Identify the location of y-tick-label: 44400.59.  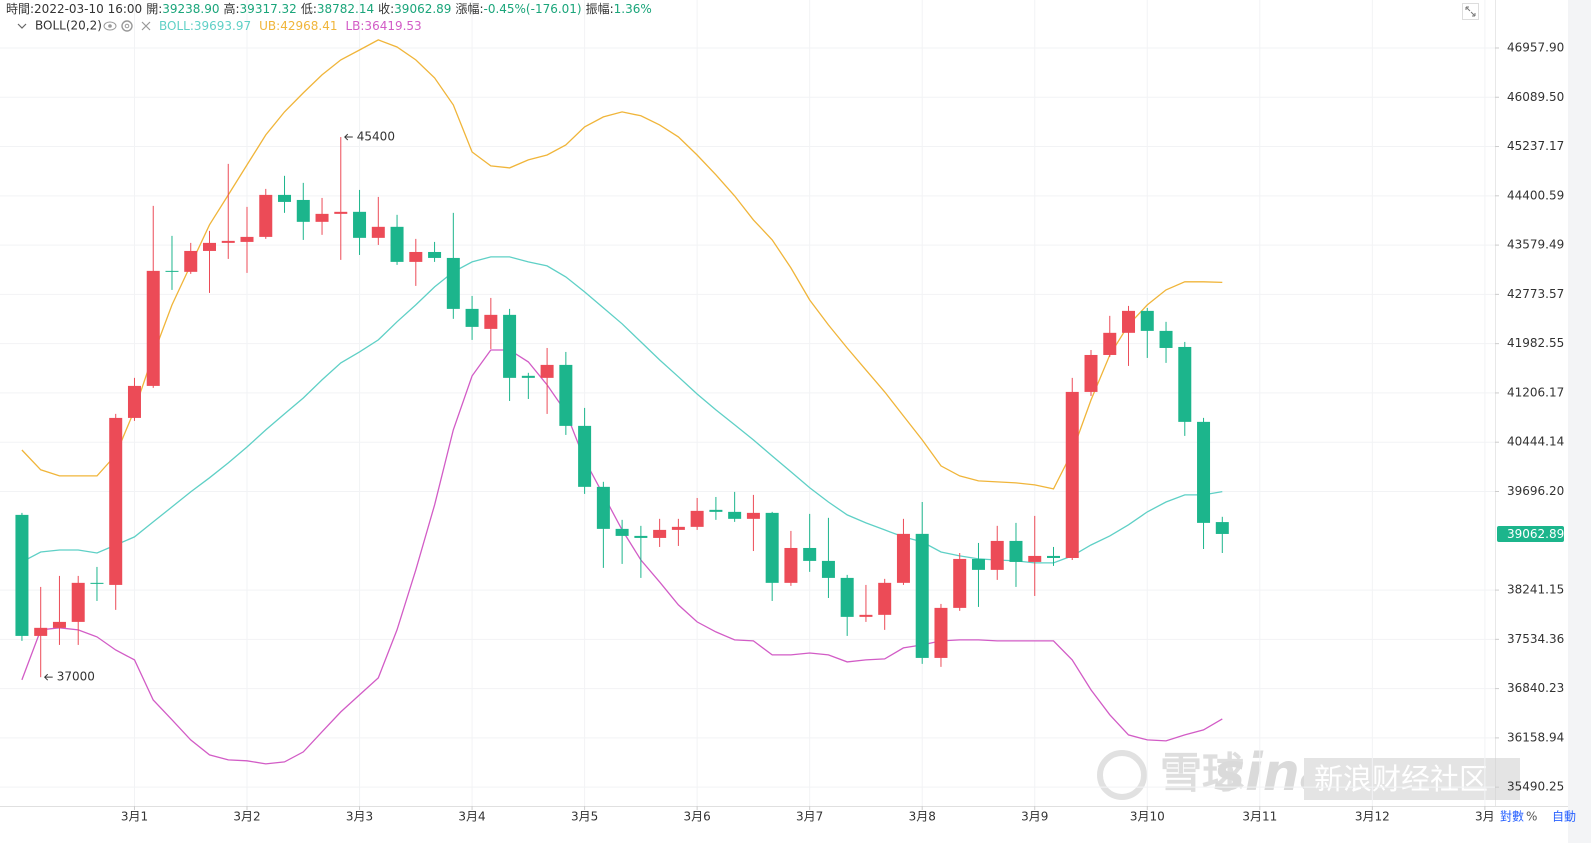
(1535, 195).